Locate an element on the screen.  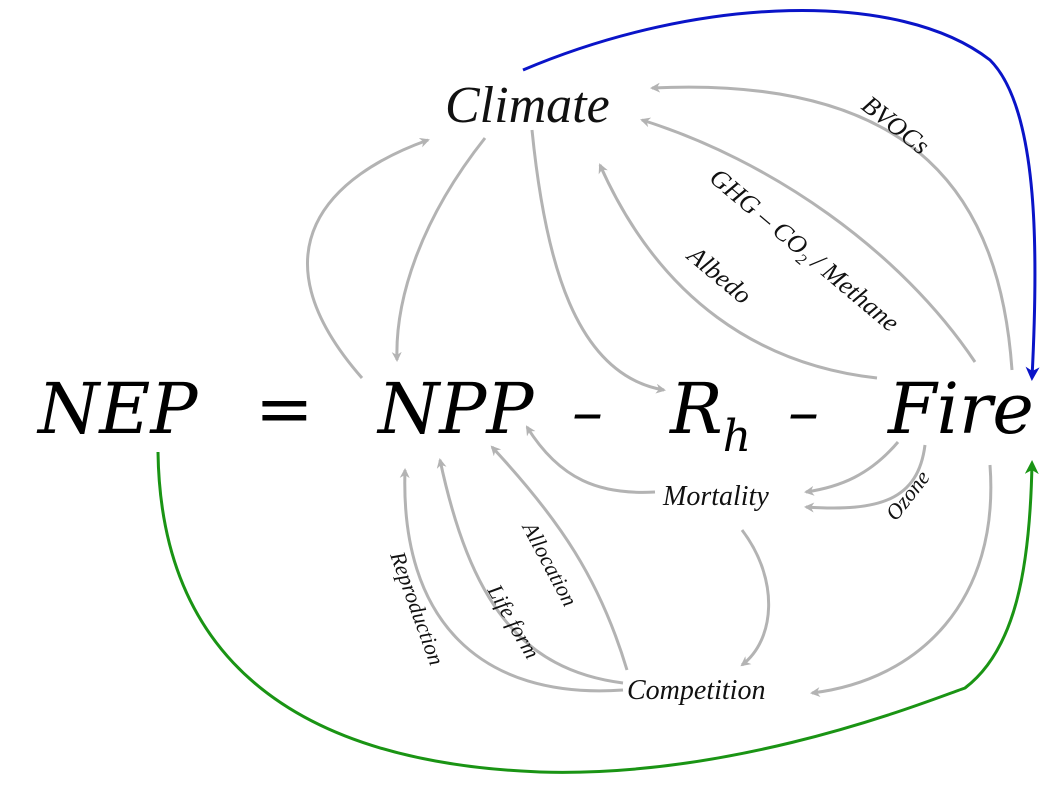
equals-sign: = is located at coordinates (284, 409).